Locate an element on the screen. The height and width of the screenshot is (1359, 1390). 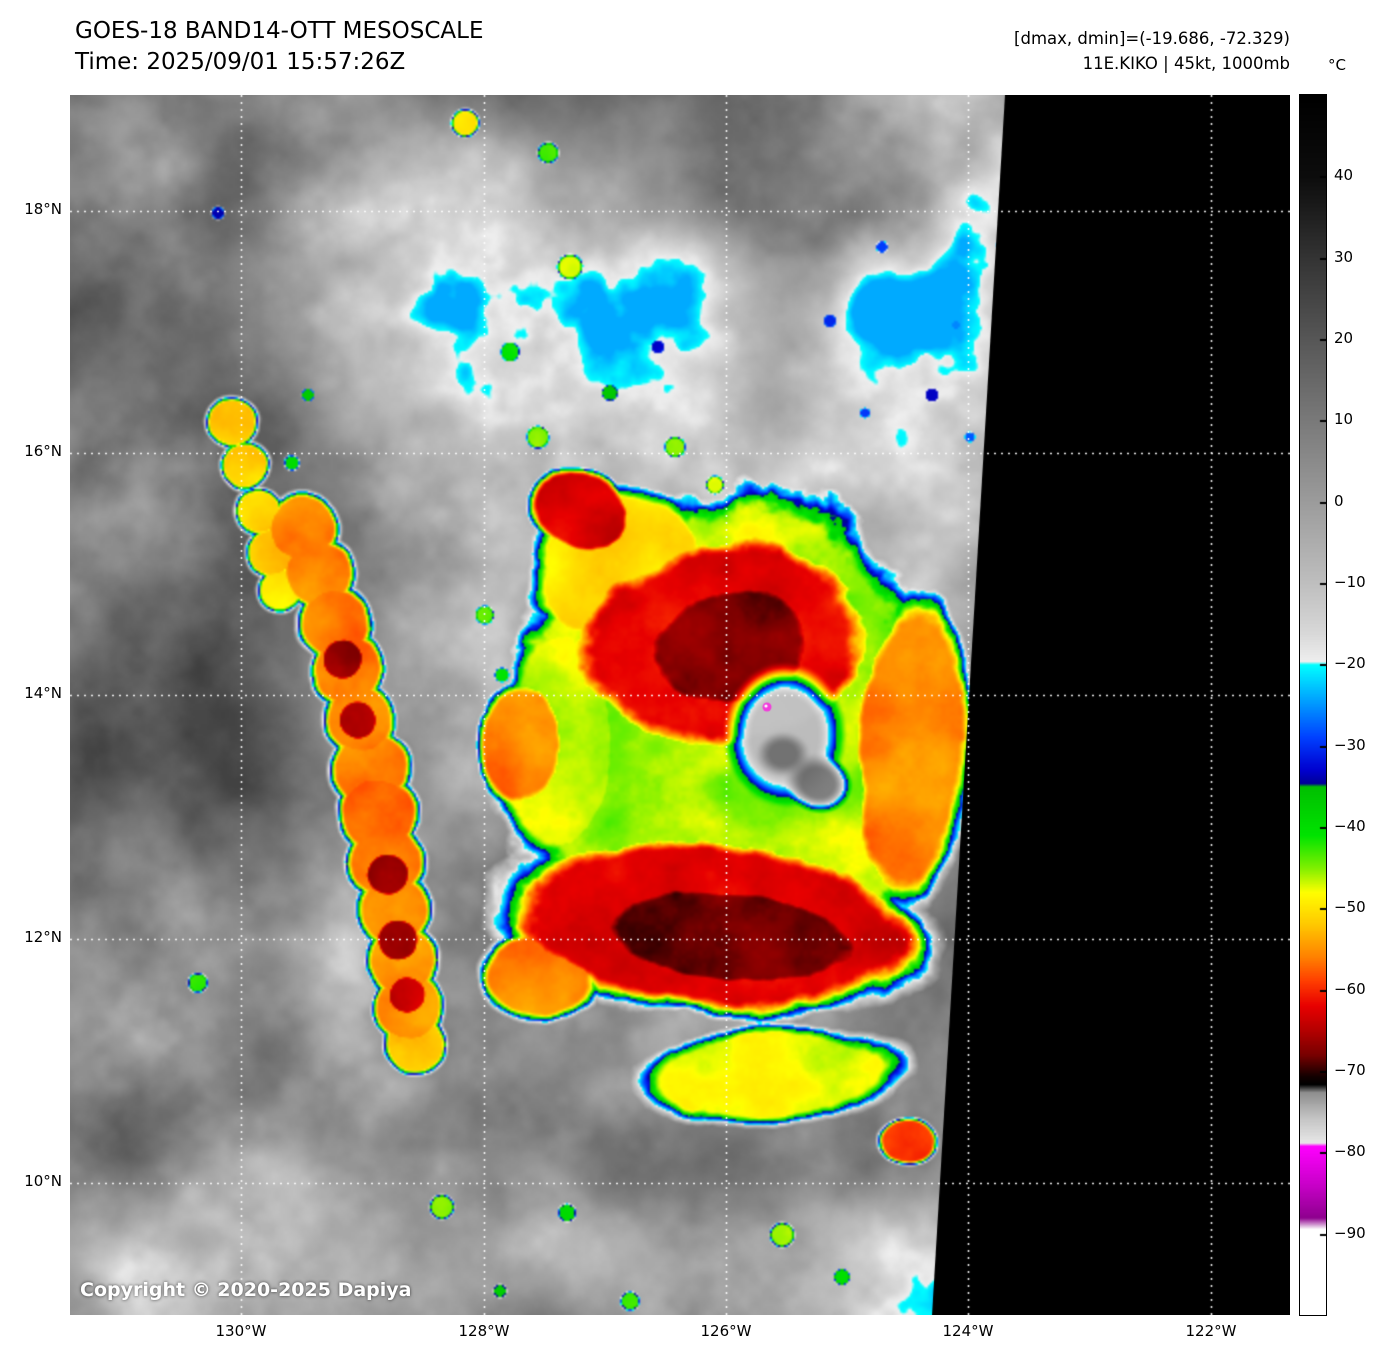
colorbar-tick-label: −90 is located at coordinates (1350, 1232).